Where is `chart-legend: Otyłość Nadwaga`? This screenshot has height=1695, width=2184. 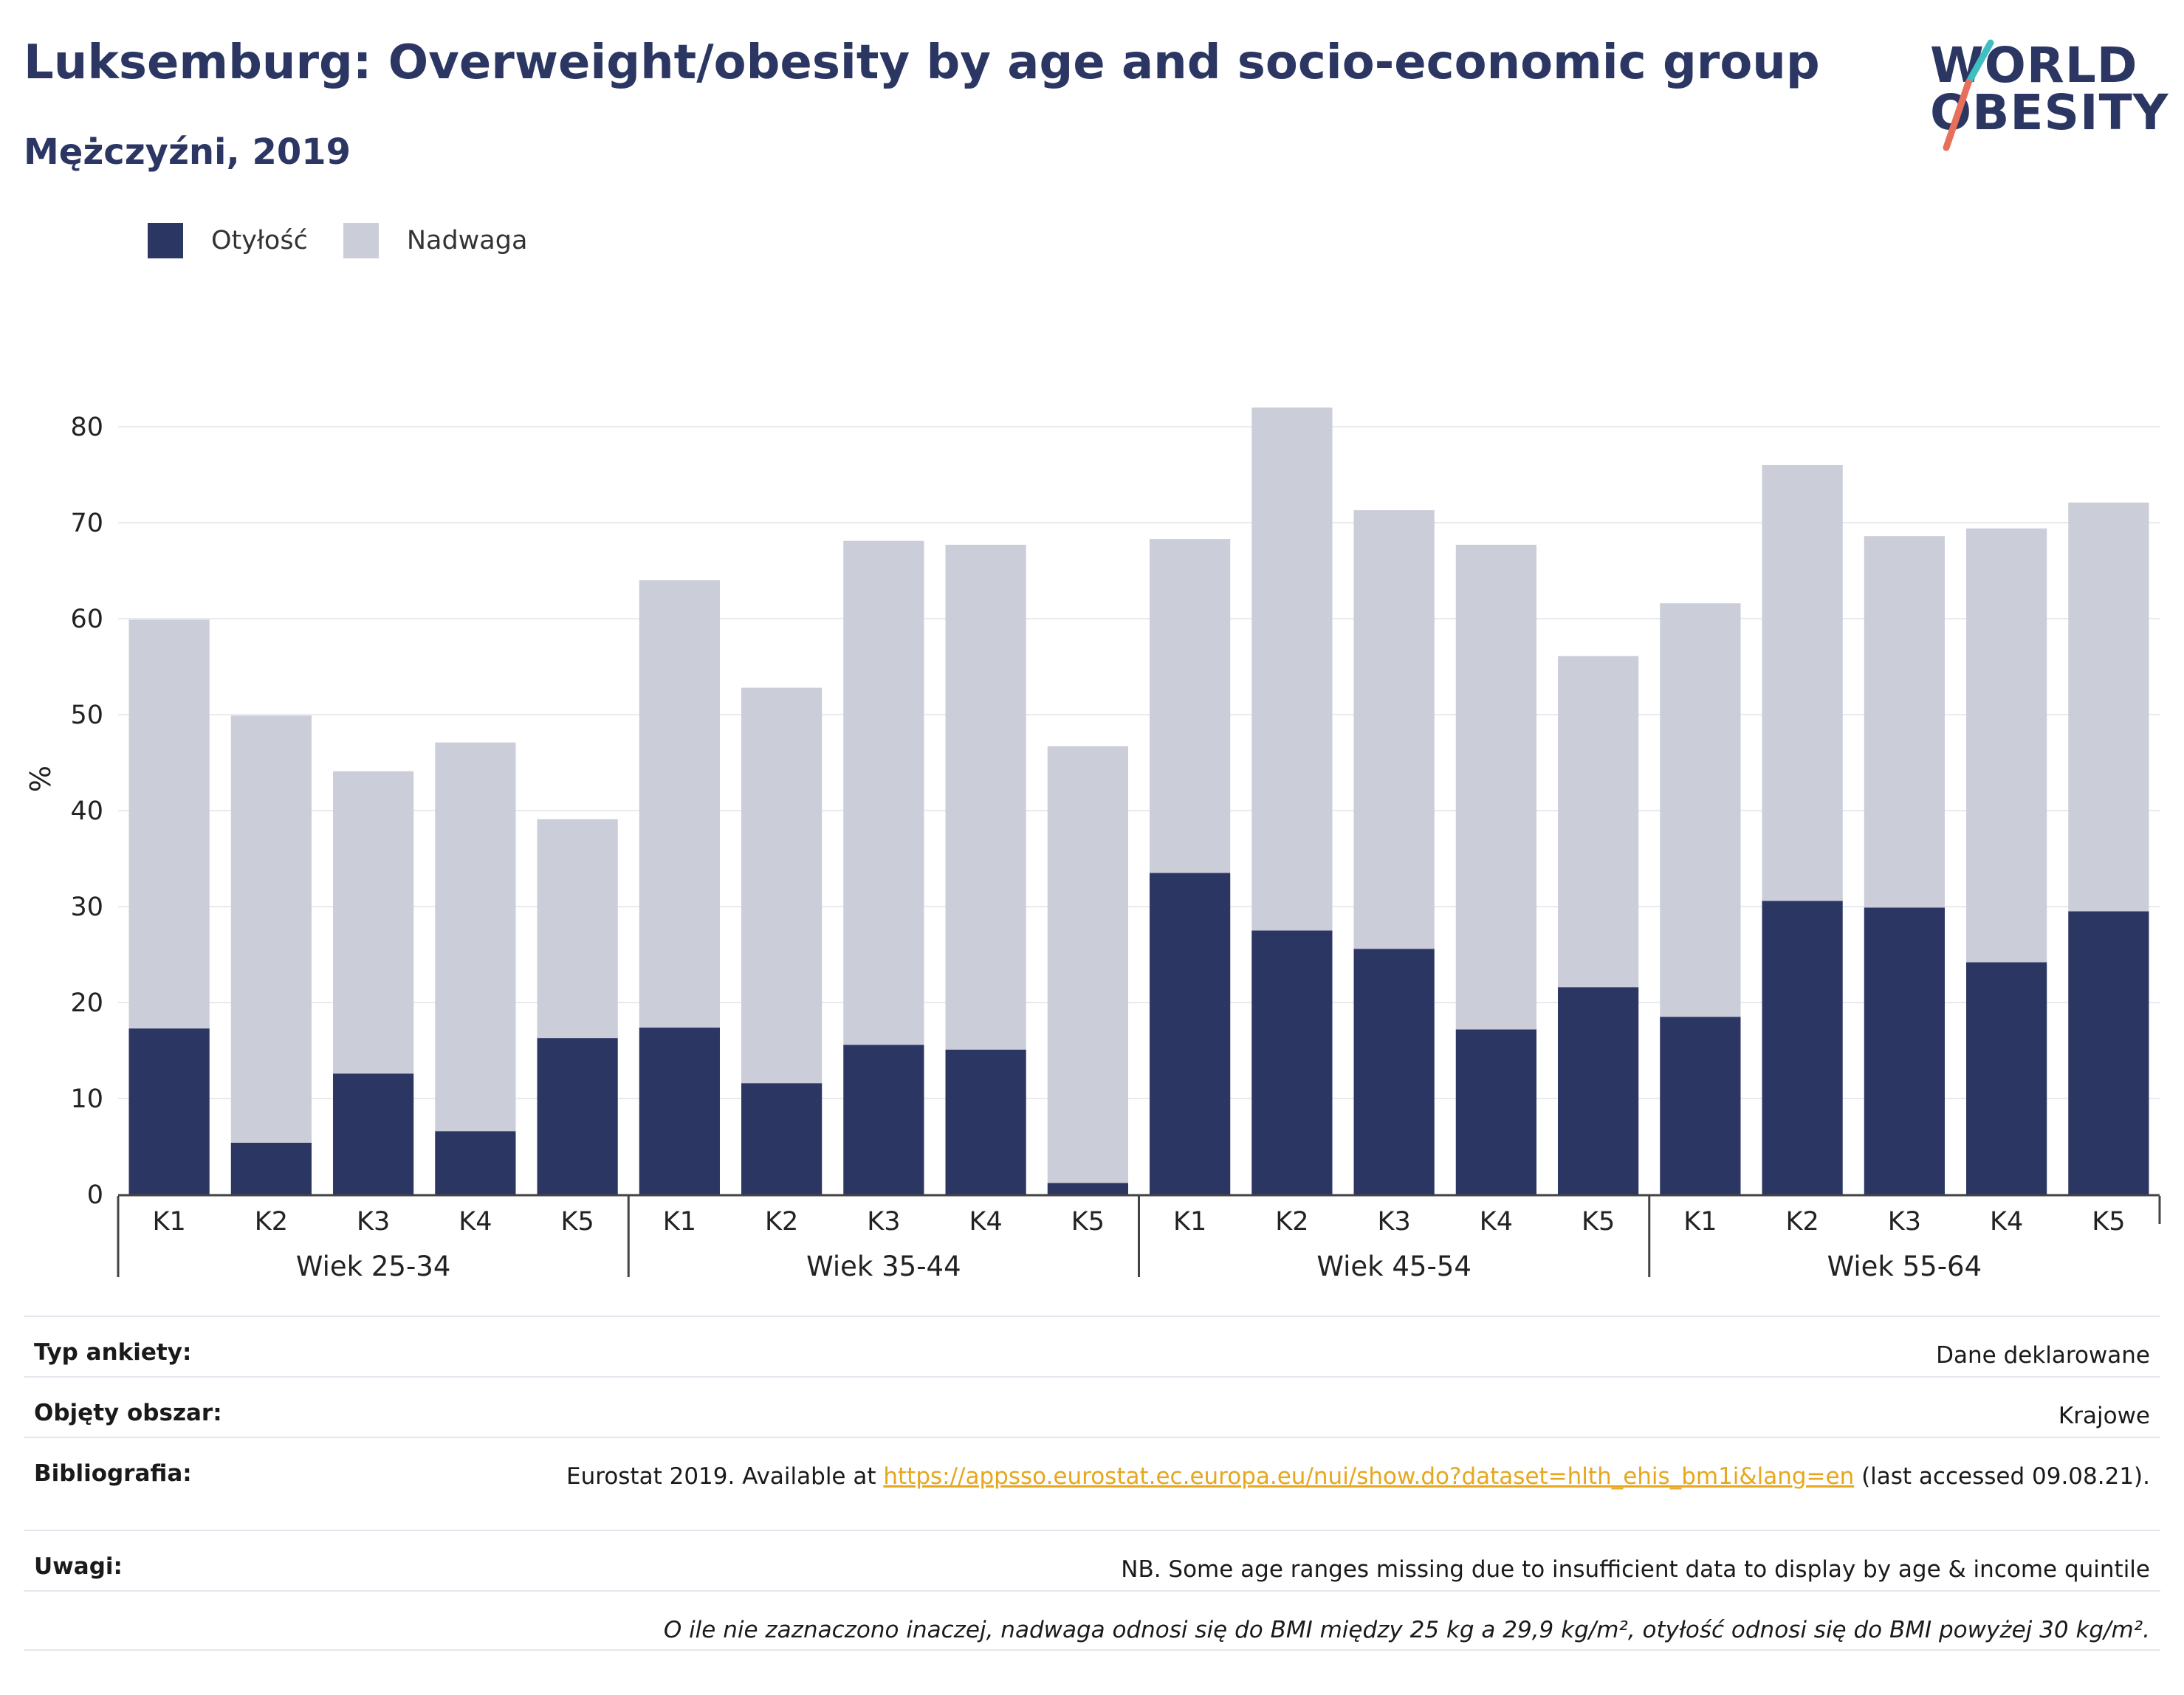
chart-legend: Otyłość Nadwaga is located at coordinates (356, 241).